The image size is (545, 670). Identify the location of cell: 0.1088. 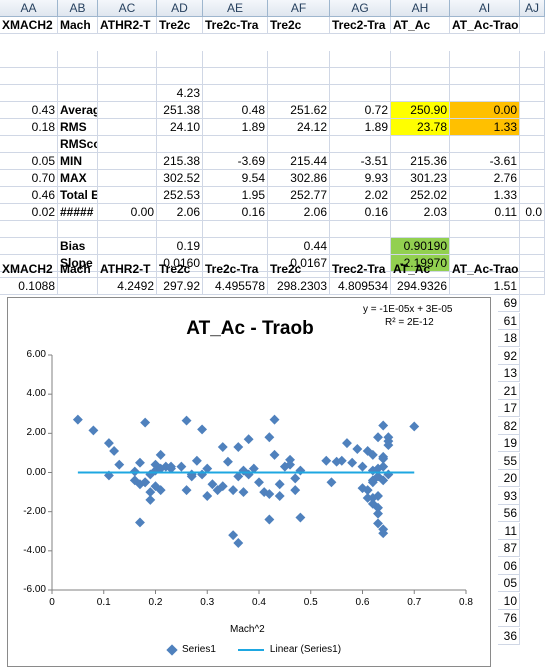
(29, 286).